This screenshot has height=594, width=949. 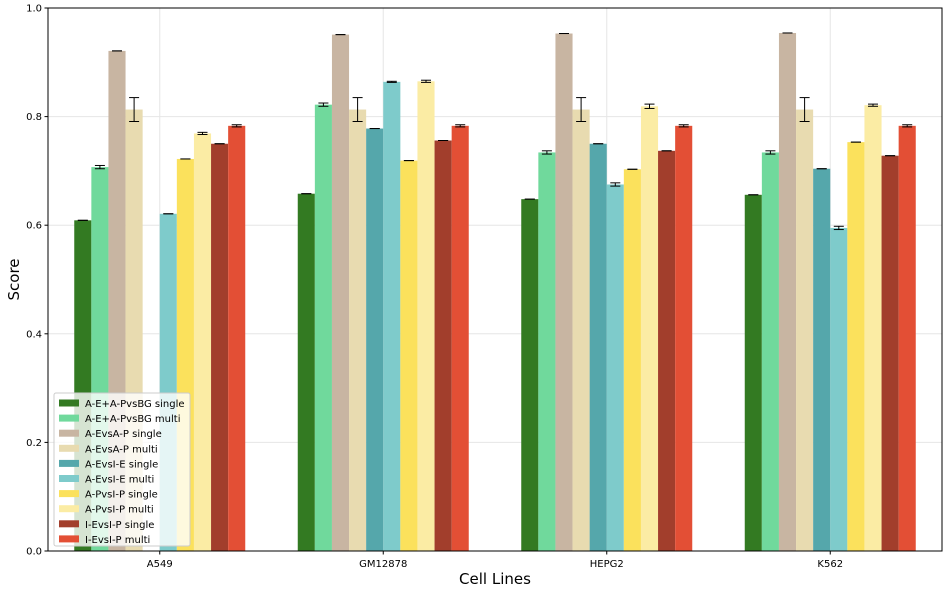 I want to click on legend-label: A-PvsI-P multi, so click(x=119, y=510).